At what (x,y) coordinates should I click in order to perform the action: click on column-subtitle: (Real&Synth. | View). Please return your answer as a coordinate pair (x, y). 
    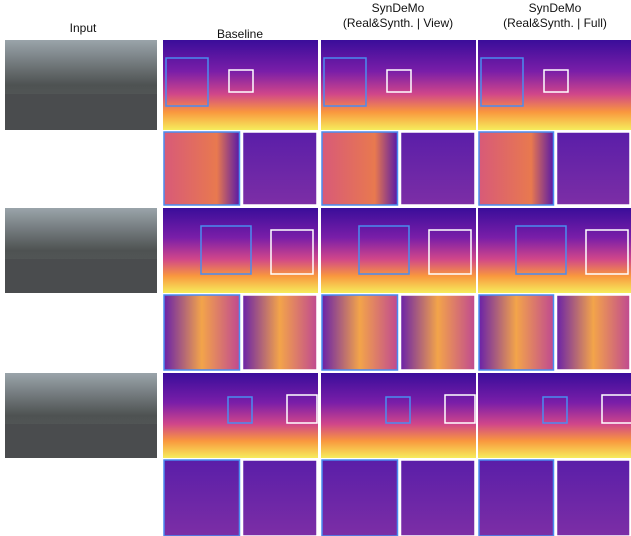
    Looking at the image, I should click on (398, 23).